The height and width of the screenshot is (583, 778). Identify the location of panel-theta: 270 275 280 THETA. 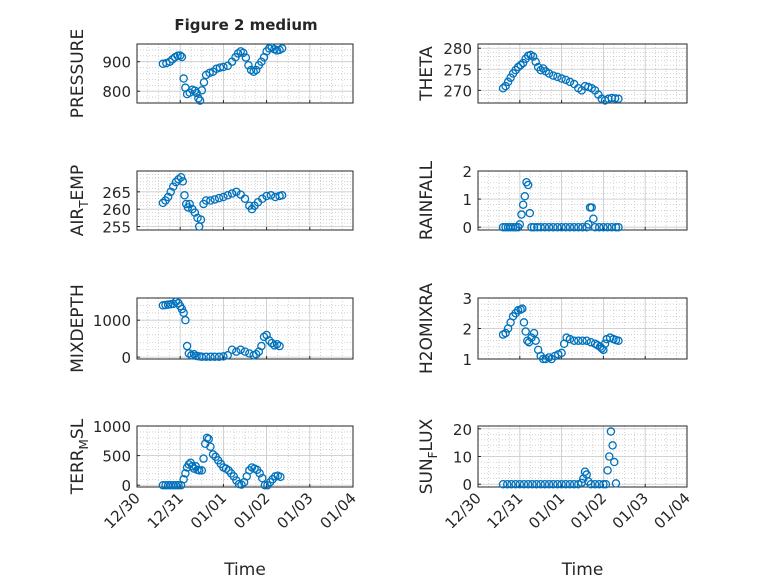
(552, 72).